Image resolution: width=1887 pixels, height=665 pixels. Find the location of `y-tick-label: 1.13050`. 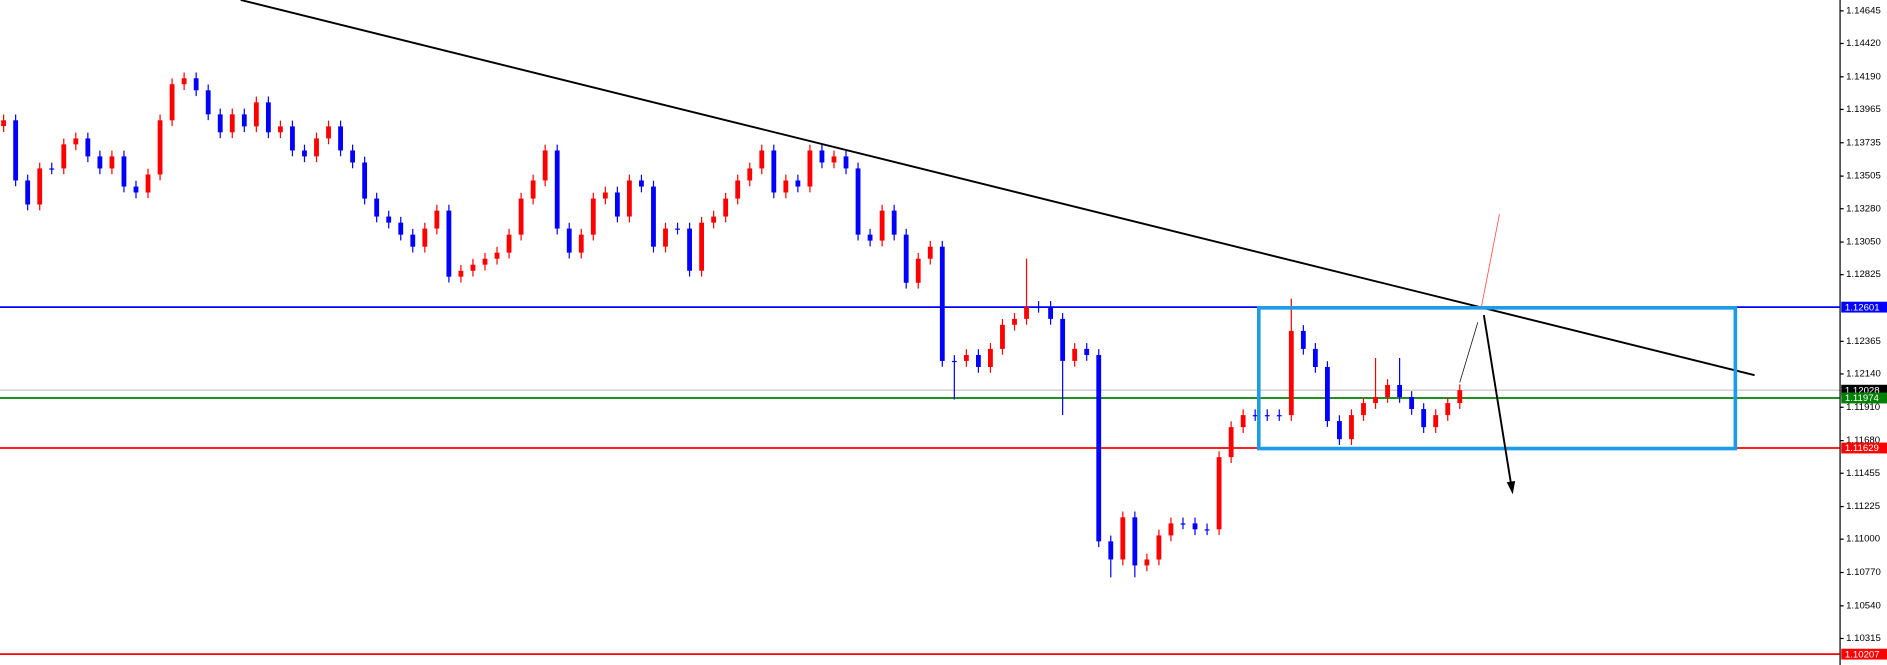

y-tick-label: 1.13050 is located at coordinates (1863, 242).